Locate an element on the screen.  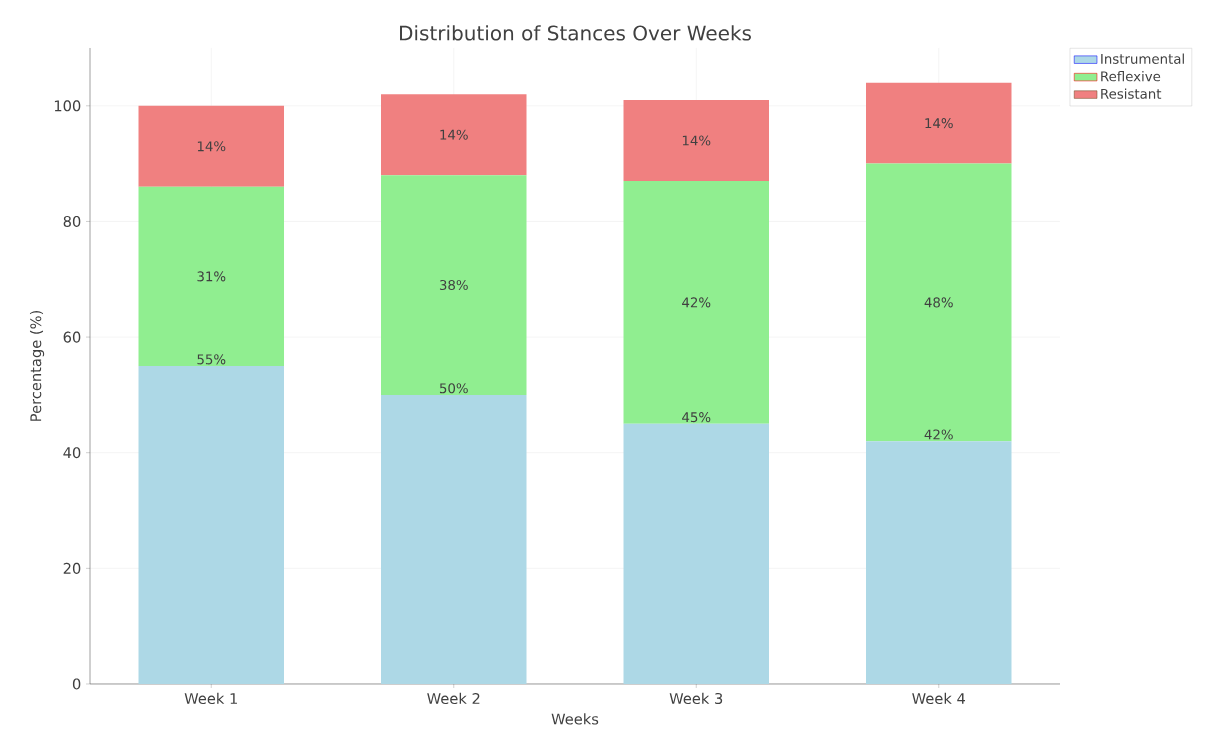
y-tick-label: 100 is located at coordinates (67, 106).